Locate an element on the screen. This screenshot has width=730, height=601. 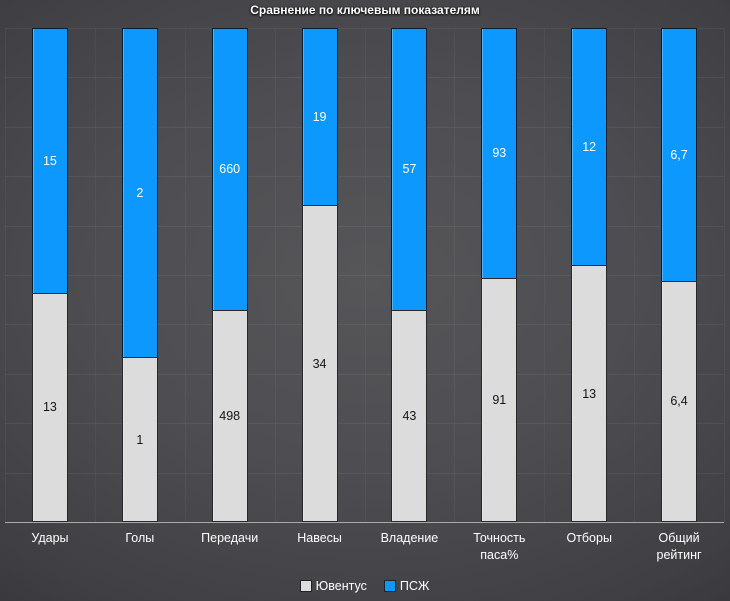
bar-column: 12 13 is located at coordinates (589, 275).